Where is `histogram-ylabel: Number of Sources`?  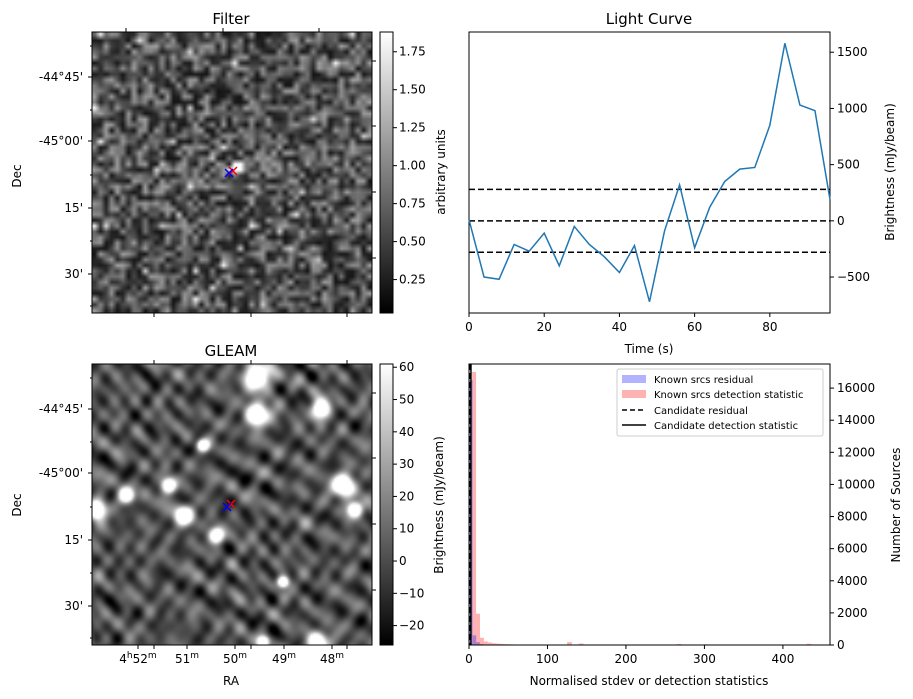
histogram-ylabel: Number of Sources is located at coordinates (896, 505).